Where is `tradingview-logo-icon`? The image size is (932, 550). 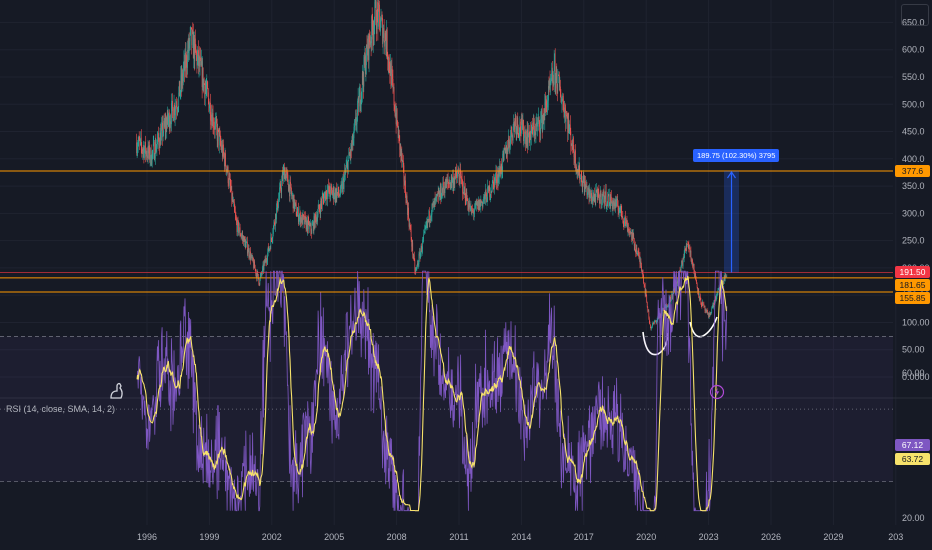 tradingview-logo-icon is located at coordinates (119, 391).